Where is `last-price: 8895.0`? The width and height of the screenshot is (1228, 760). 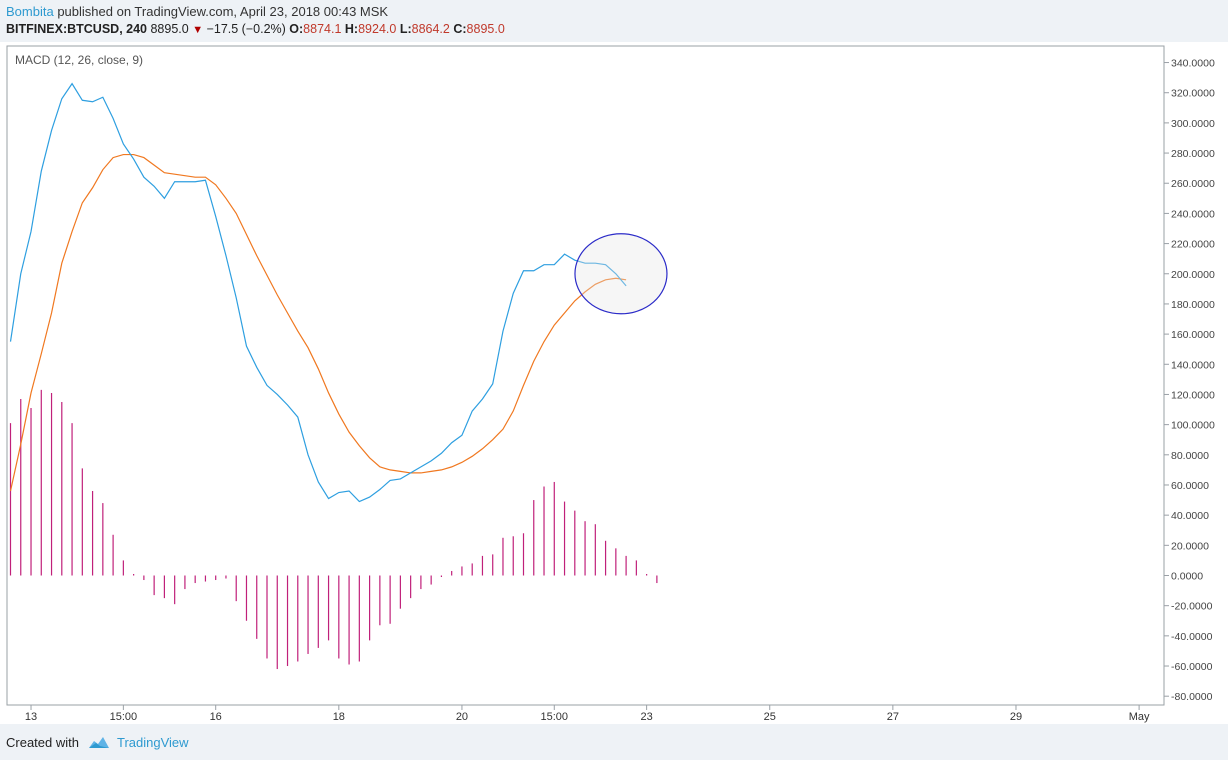
last-price: 8895.0 is located at coordinates (169, 29).